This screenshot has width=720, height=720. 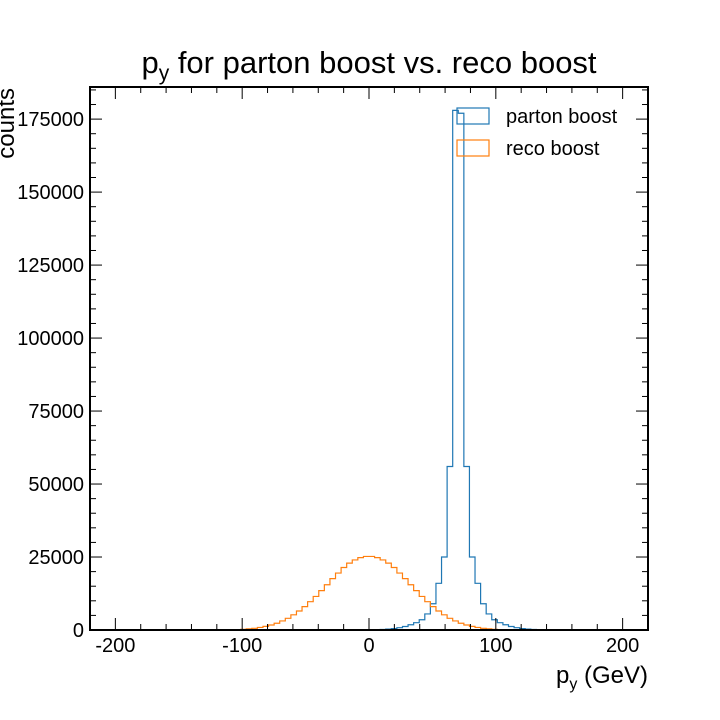 What do you see at coordinates (56, 558) in the screenshot?
I see `y-tick-label: 25000` at bounding box center [56, 558].